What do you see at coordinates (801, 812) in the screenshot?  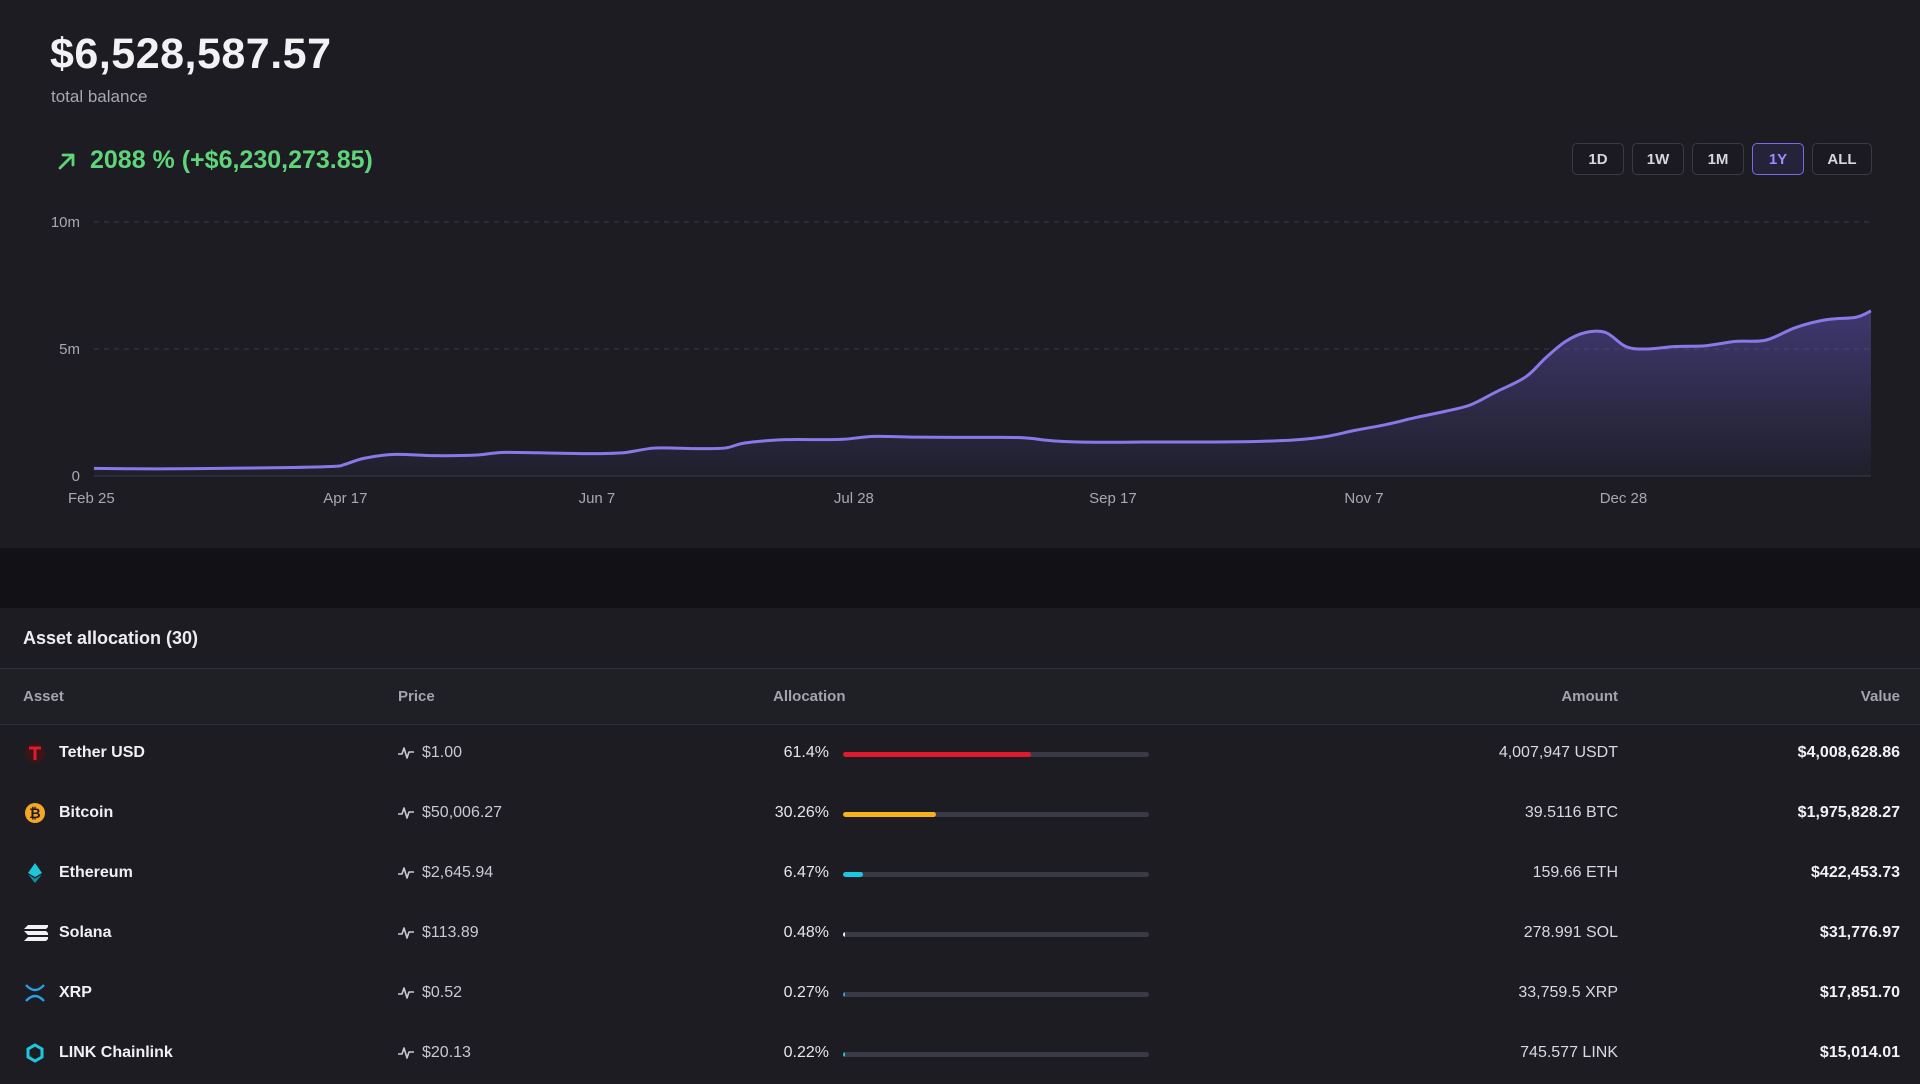 I see `allocation-percent: 30.26%` at bounding box center [801, 812].